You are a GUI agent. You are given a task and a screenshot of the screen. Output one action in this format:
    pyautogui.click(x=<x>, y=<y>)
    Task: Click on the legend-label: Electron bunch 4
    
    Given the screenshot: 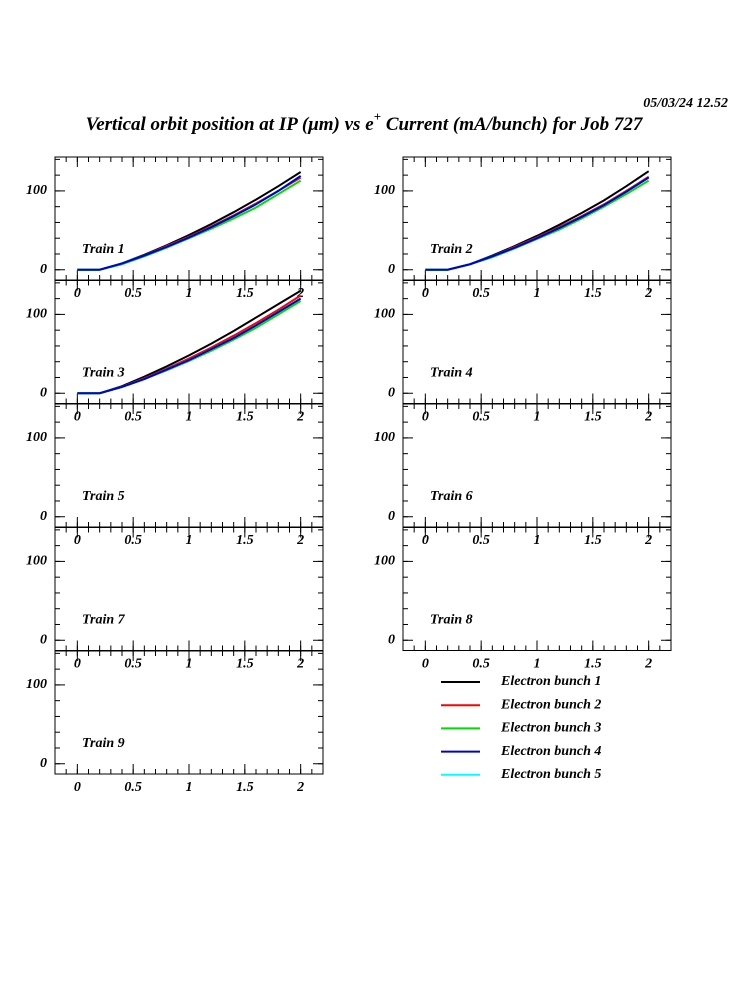 What is the action you would take?
    pyautogui.click(x=550, y=751)
    